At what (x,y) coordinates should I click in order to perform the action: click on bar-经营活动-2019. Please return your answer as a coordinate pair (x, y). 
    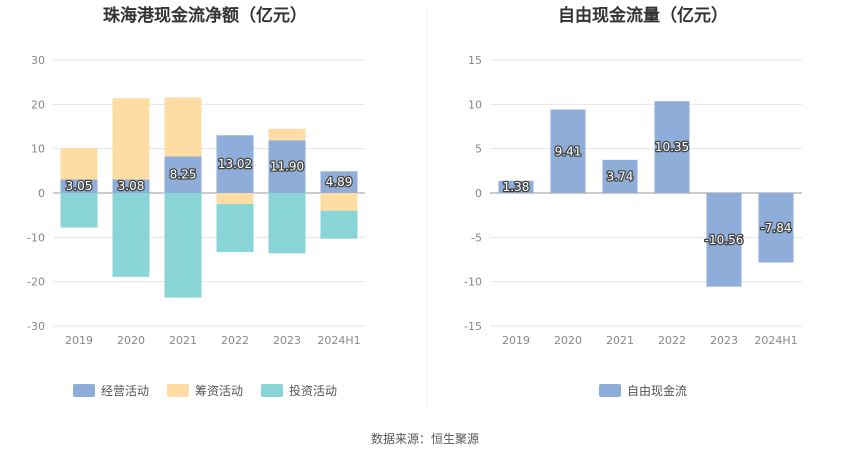
    Looking at the image, I should click on (79, 186).